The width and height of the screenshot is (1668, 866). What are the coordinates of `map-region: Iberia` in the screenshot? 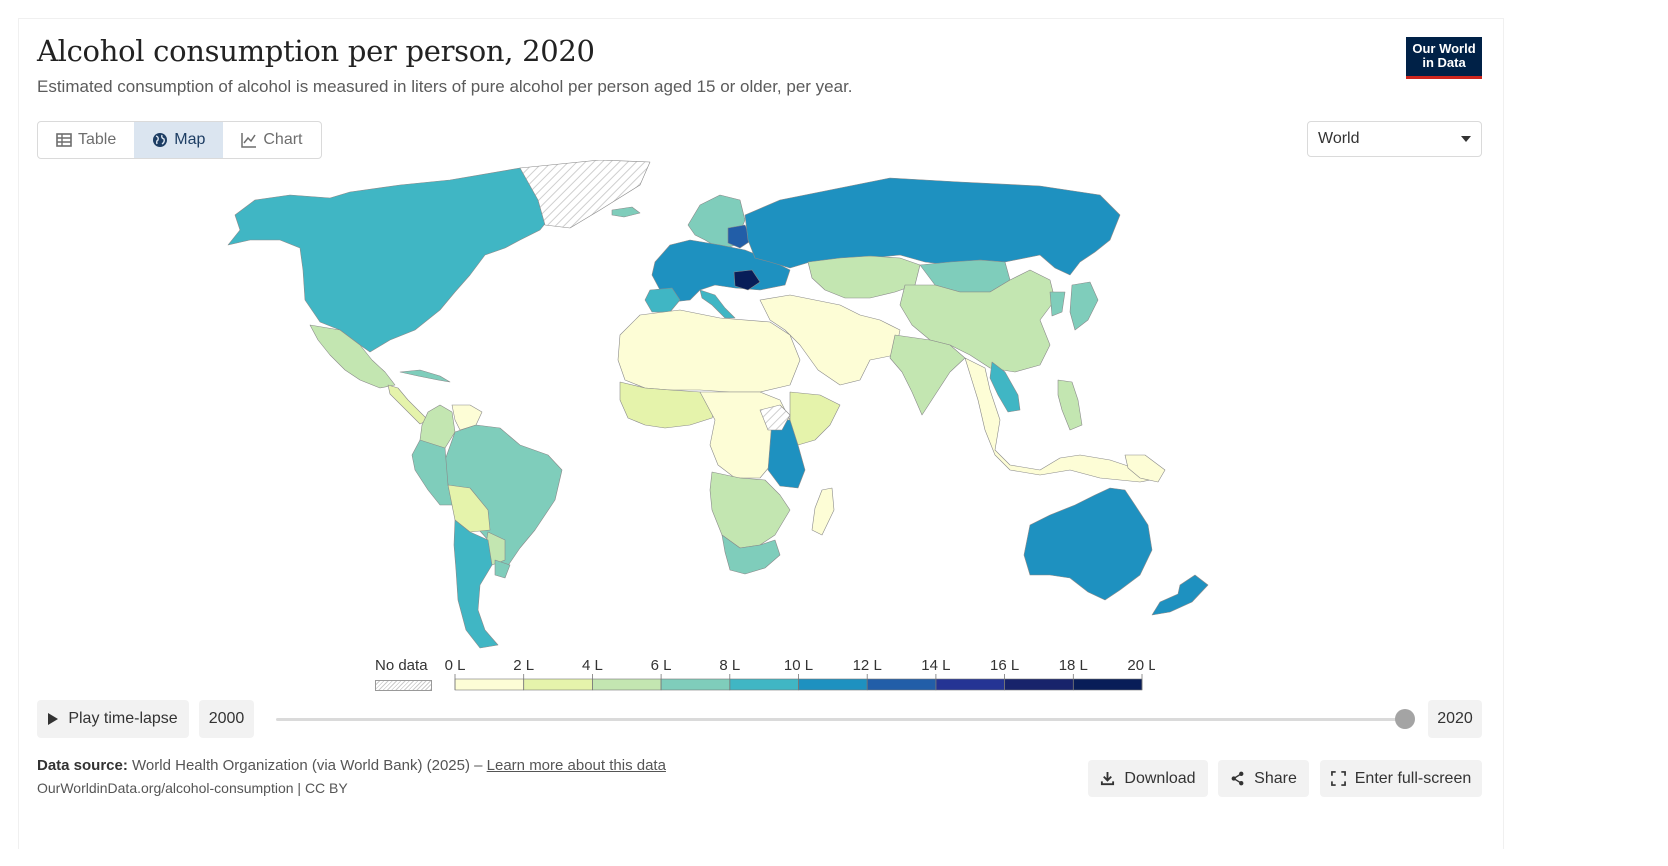 It's located at (662, 300).